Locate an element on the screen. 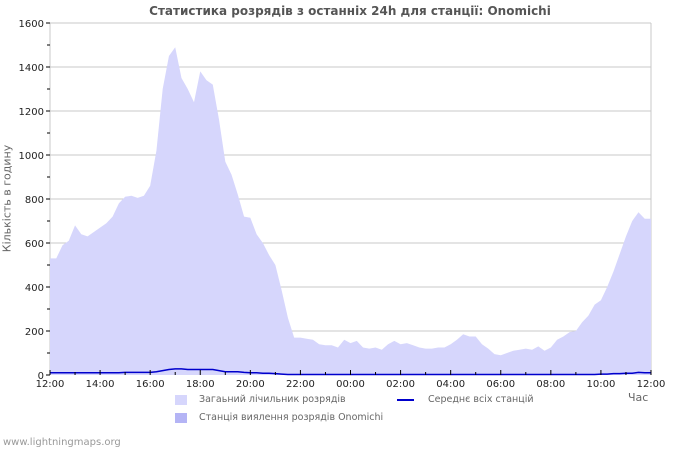 The height and width of the screenshot is (450, 700). svg-text: 00:00 is located at coordinates (350, 384).